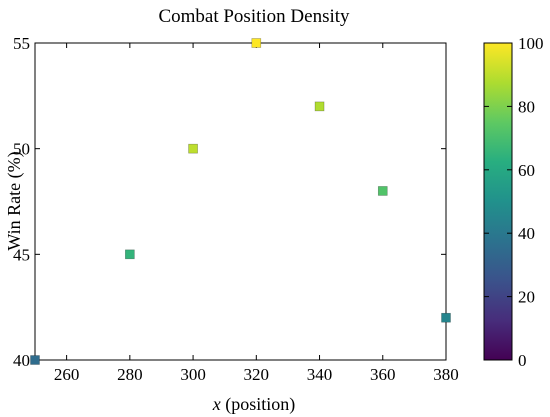 This screenshot has width=550, height=417. Describe the element at coordinates (21, 254) in the screenshot. I see `y-tick-label: 45` at that location.